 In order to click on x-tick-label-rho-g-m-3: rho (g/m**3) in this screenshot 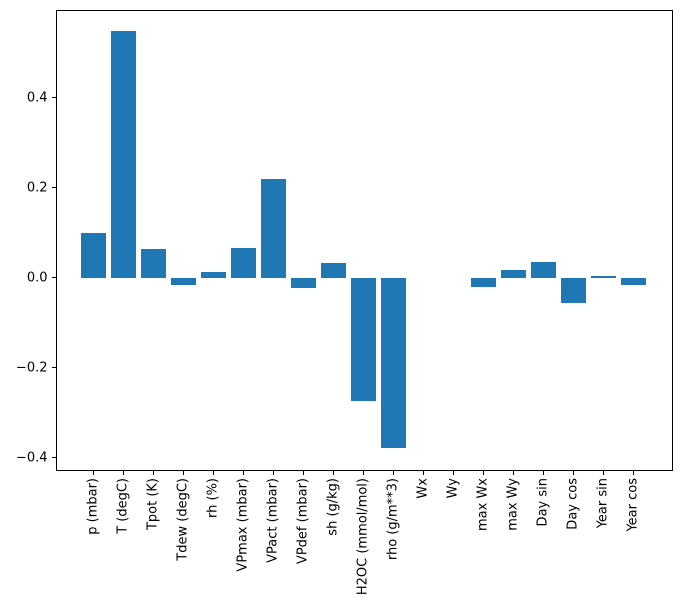, I will do `click(393, 518)`.